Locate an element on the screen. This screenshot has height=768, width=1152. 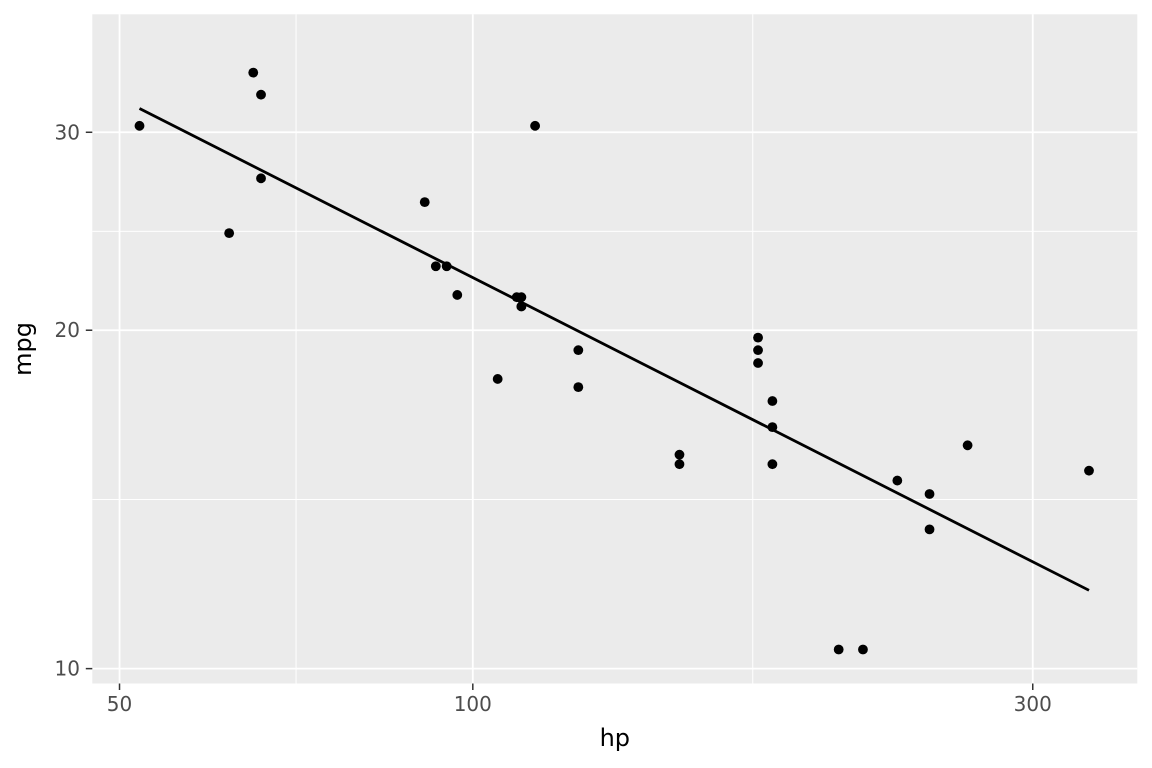
y-axis-title: mpg is located at coordinates (23, 349).